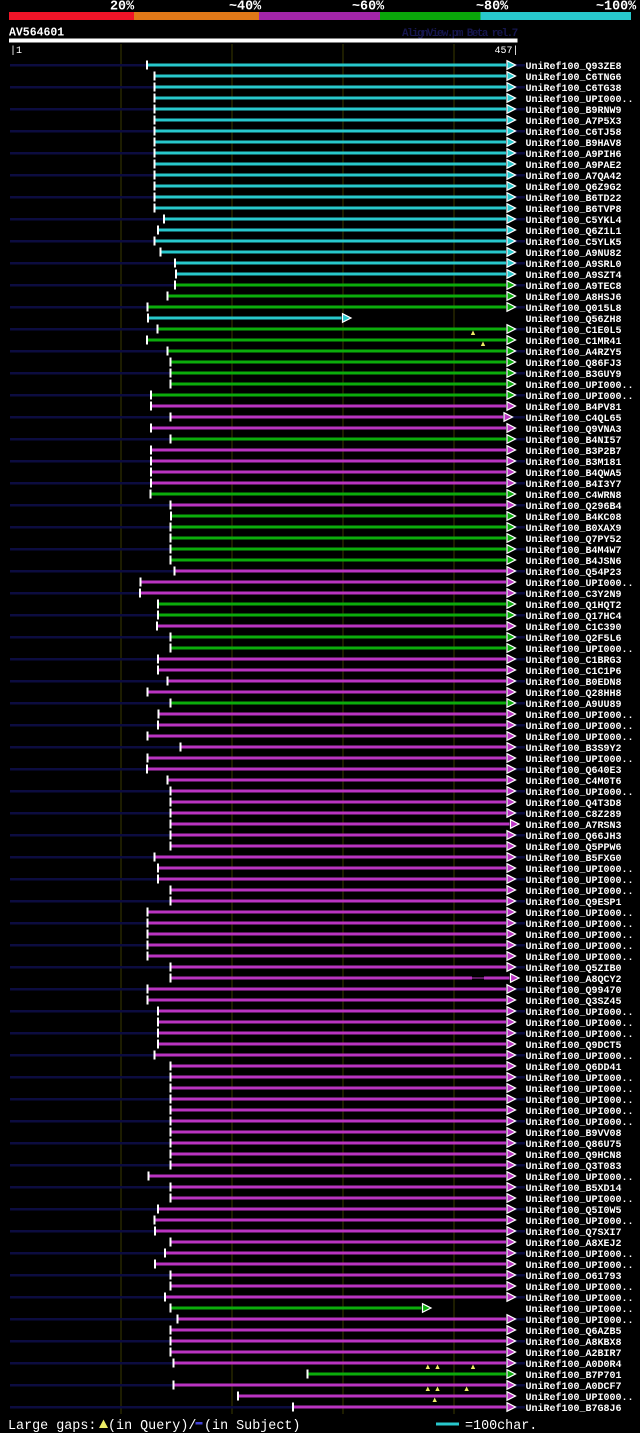 The image size is (640, 1433). Describe the element at coordinates (574, 749) in the screenshot. I see `svg-text: UniRef100_B3S9Y2` at that location.